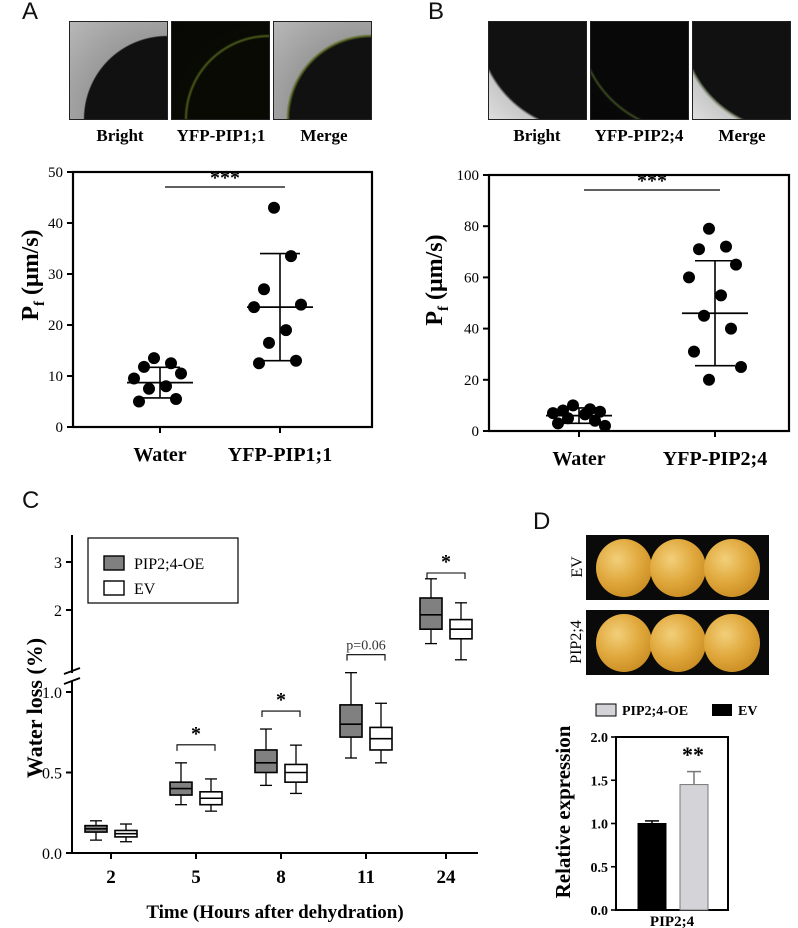  What do you see at coordinates (40, 303) in the screenshot?
I see `chart-a-ylabel-sub: f` at bounding box center [40, 303].